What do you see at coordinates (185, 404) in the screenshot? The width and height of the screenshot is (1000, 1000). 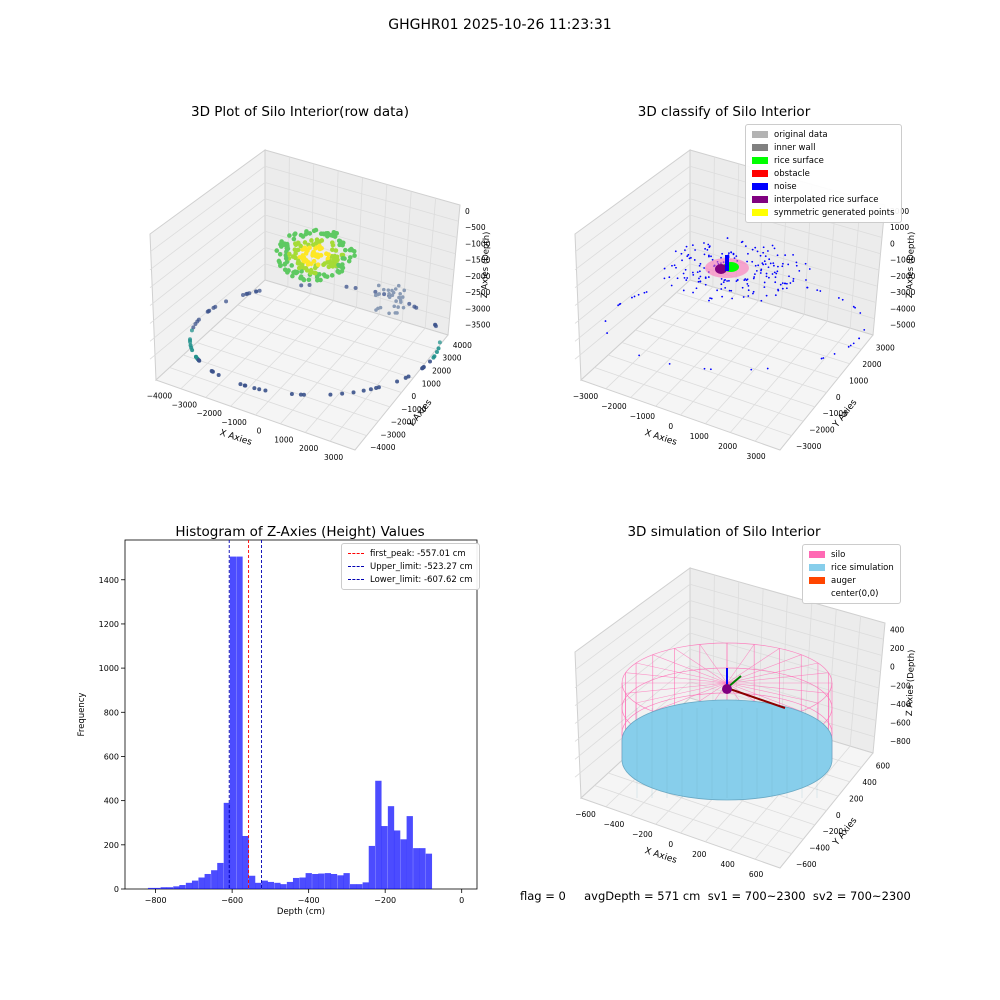 I see `raw-xtick-label: −3000` at bounding box center [185, 404].